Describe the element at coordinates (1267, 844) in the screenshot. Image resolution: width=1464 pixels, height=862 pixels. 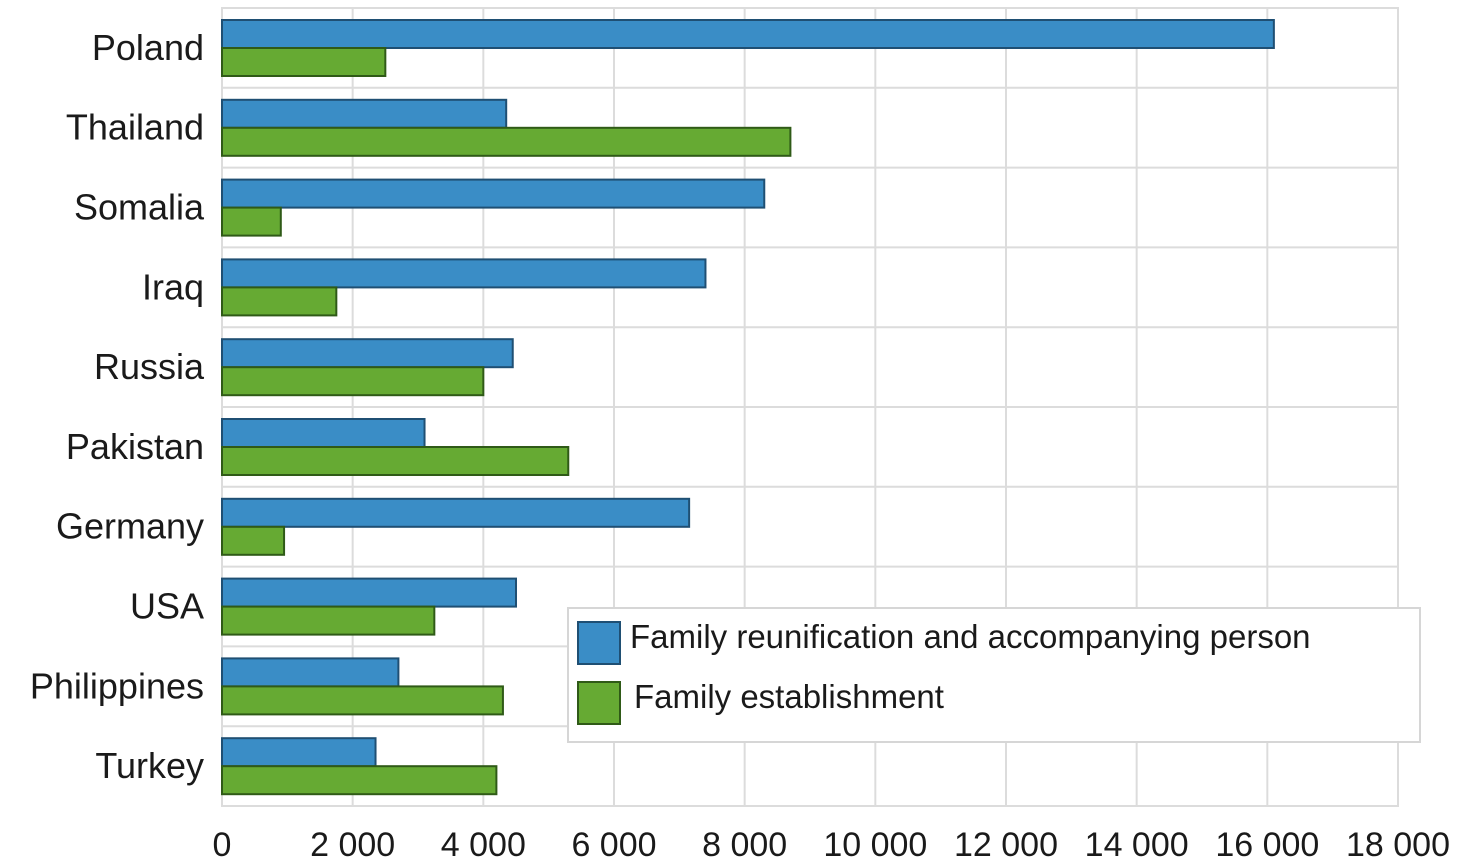
I see `x-tick-label: 16 000` at that location.